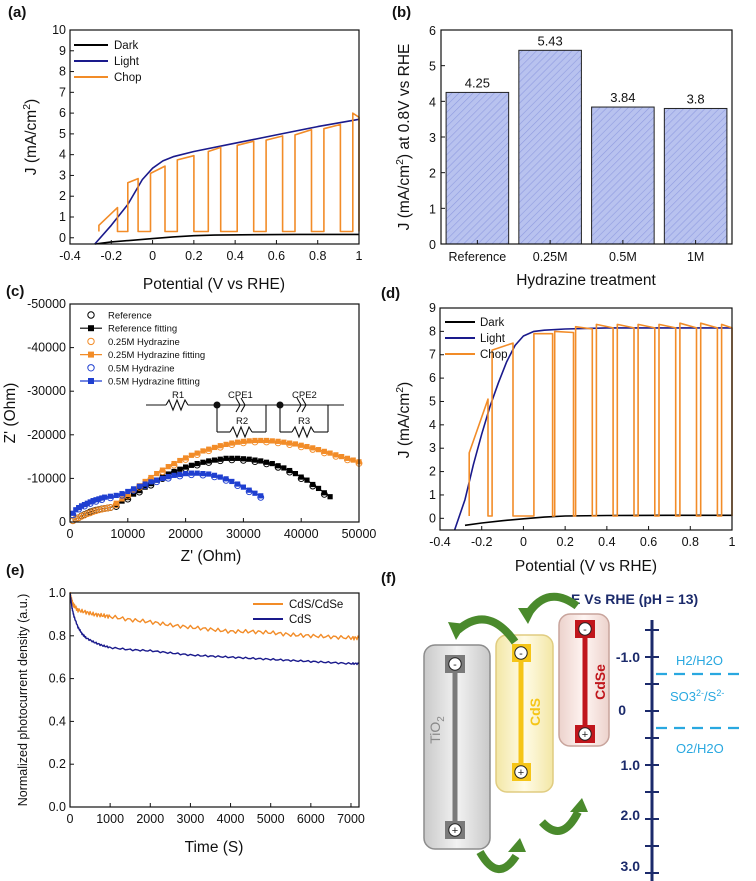  I want to click on arrow-cds-to-tio2-head, so click(457, 631).